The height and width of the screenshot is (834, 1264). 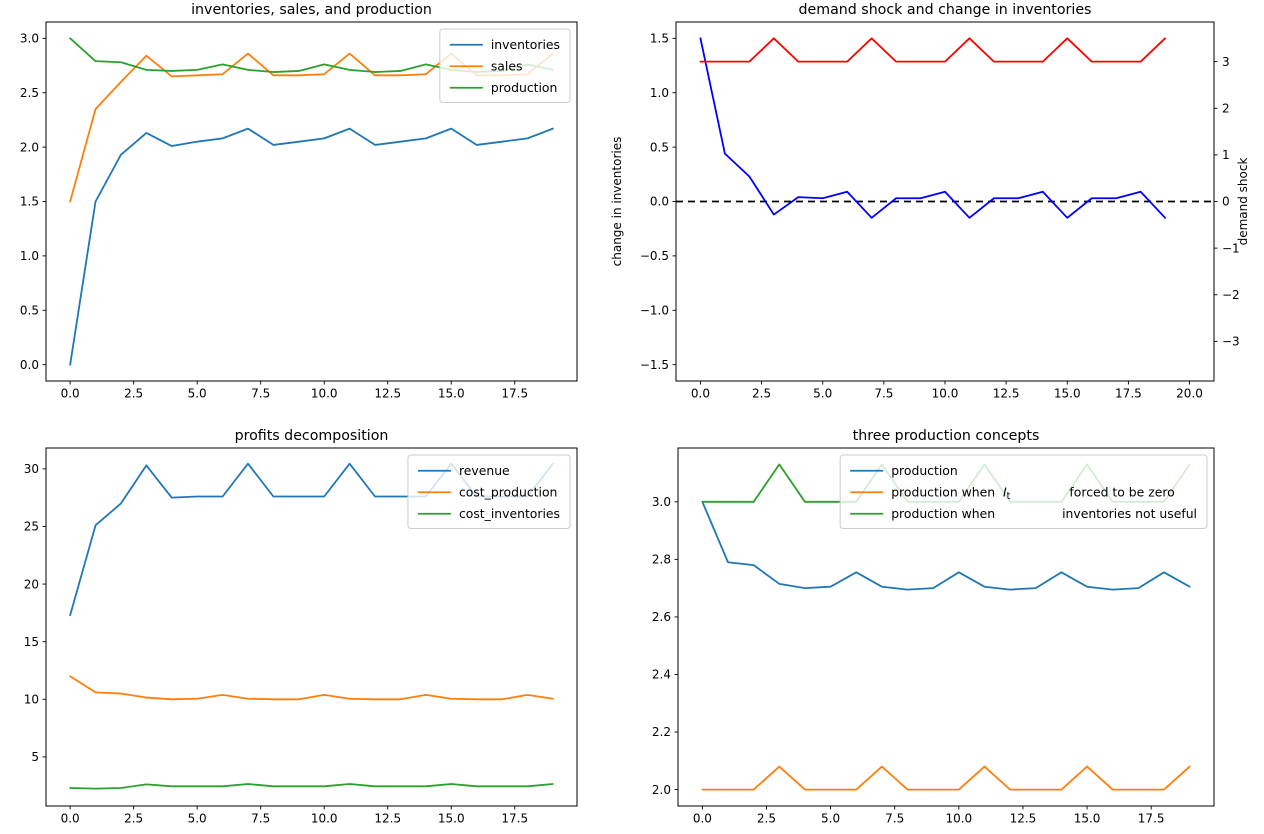 I want to click on svg-text: 2.8, so click(x=661, y=560).